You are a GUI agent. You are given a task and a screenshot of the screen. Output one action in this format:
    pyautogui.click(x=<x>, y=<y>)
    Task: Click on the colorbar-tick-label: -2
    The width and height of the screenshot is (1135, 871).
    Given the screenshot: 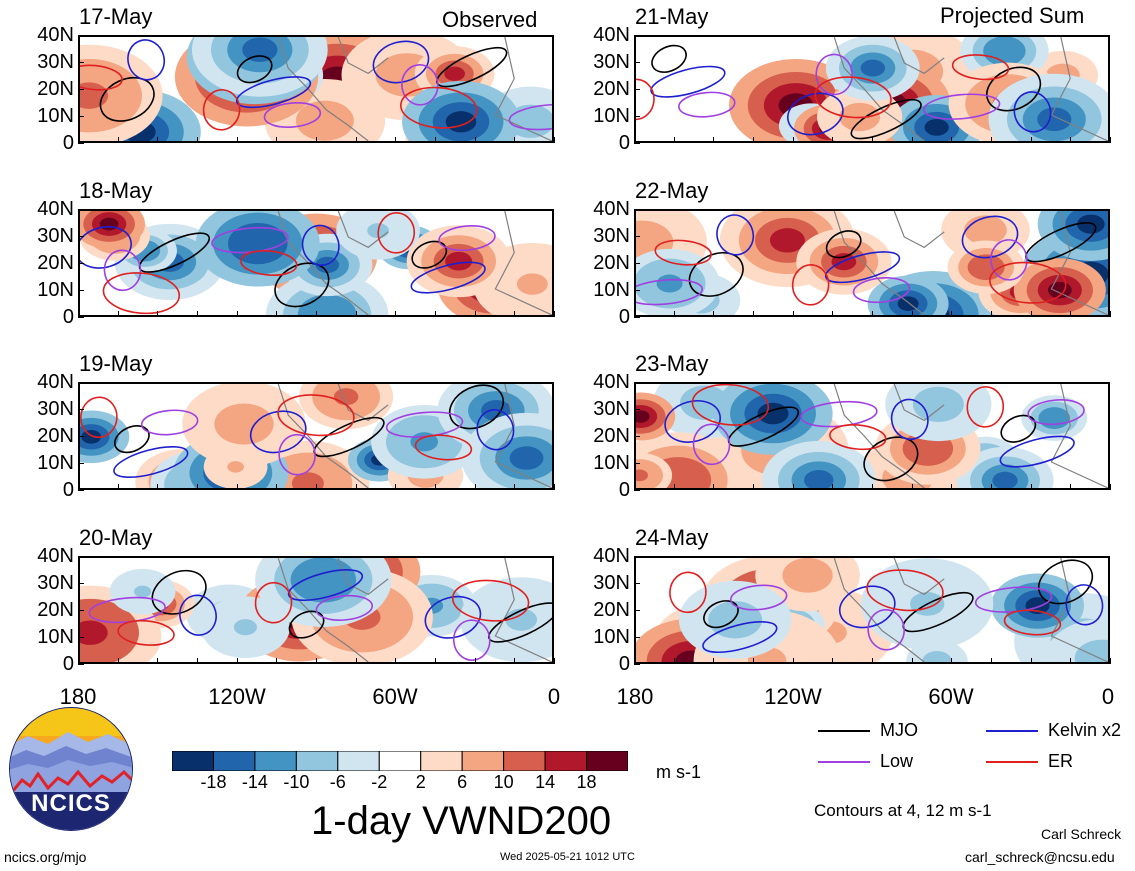 What is the action you would take?
    pyautogui.click(x=379, y=782)
    